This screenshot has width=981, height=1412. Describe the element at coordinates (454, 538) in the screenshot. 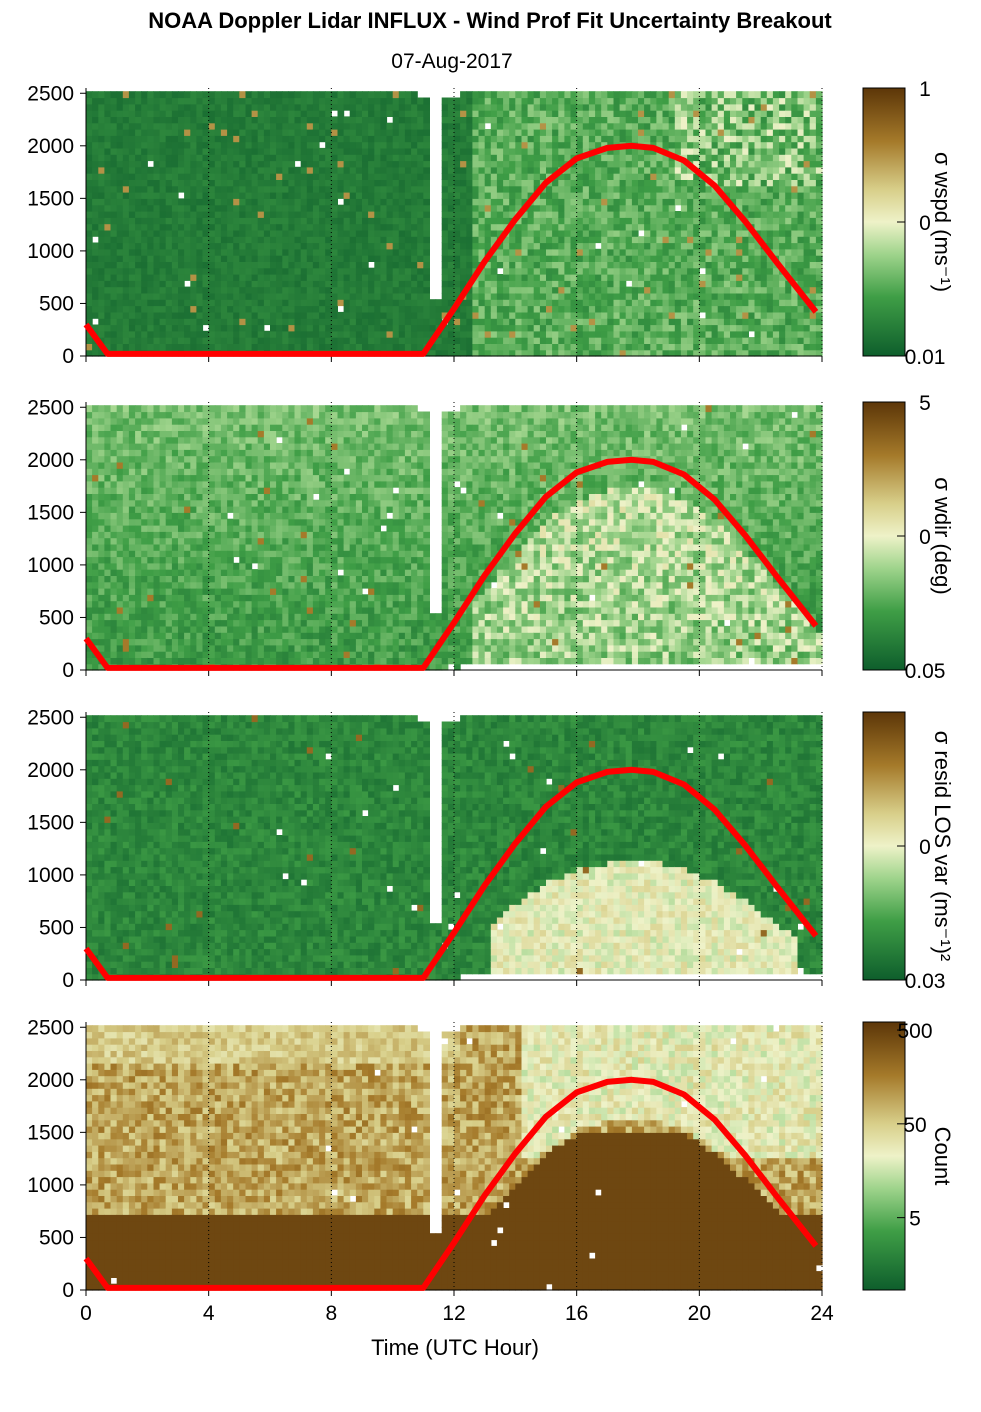

I see `heatmap-wdir` at that location.